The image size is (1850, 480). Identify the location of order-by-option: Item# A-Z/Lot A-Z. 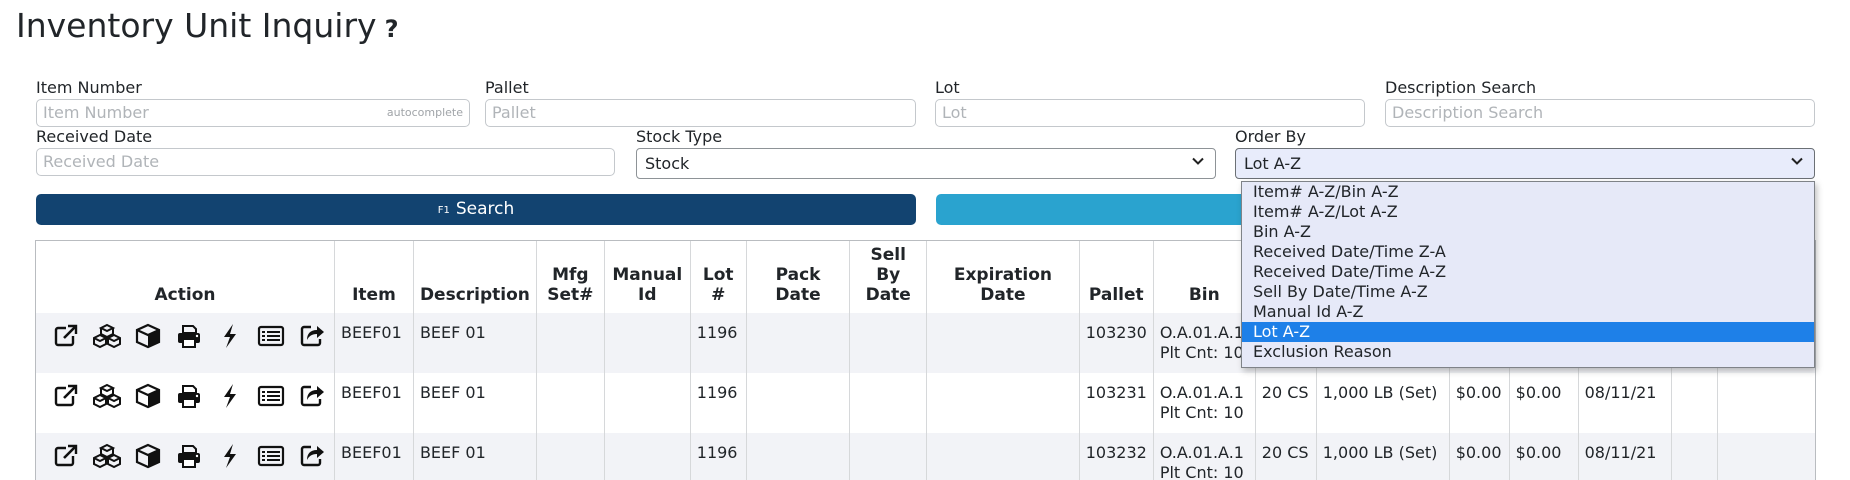
(1325, 211).